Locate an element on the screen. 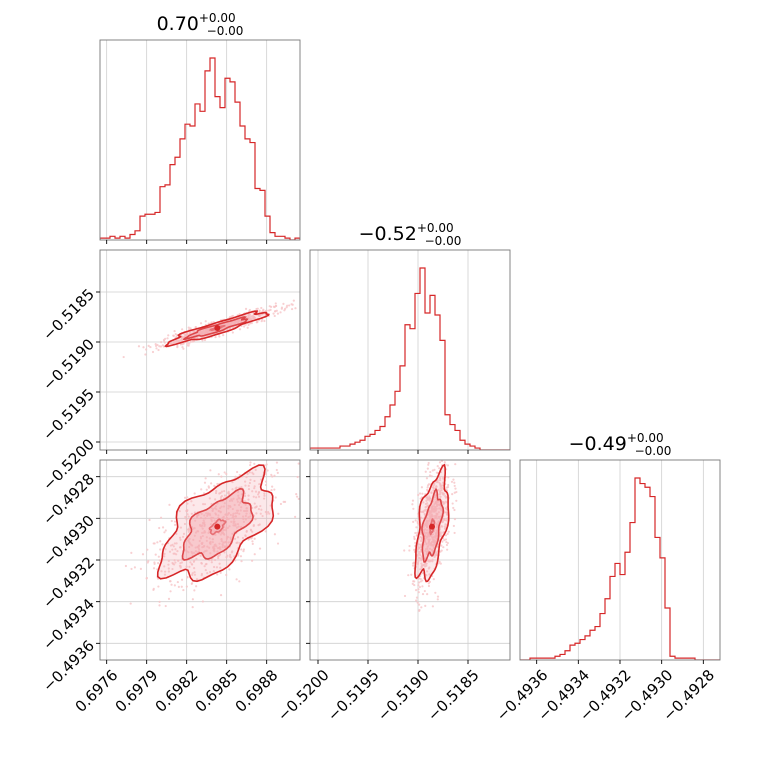 This screenshot has height=760, width=760. x-tick-label-1-1: −0.5195 is located at coordinates (353, 695).